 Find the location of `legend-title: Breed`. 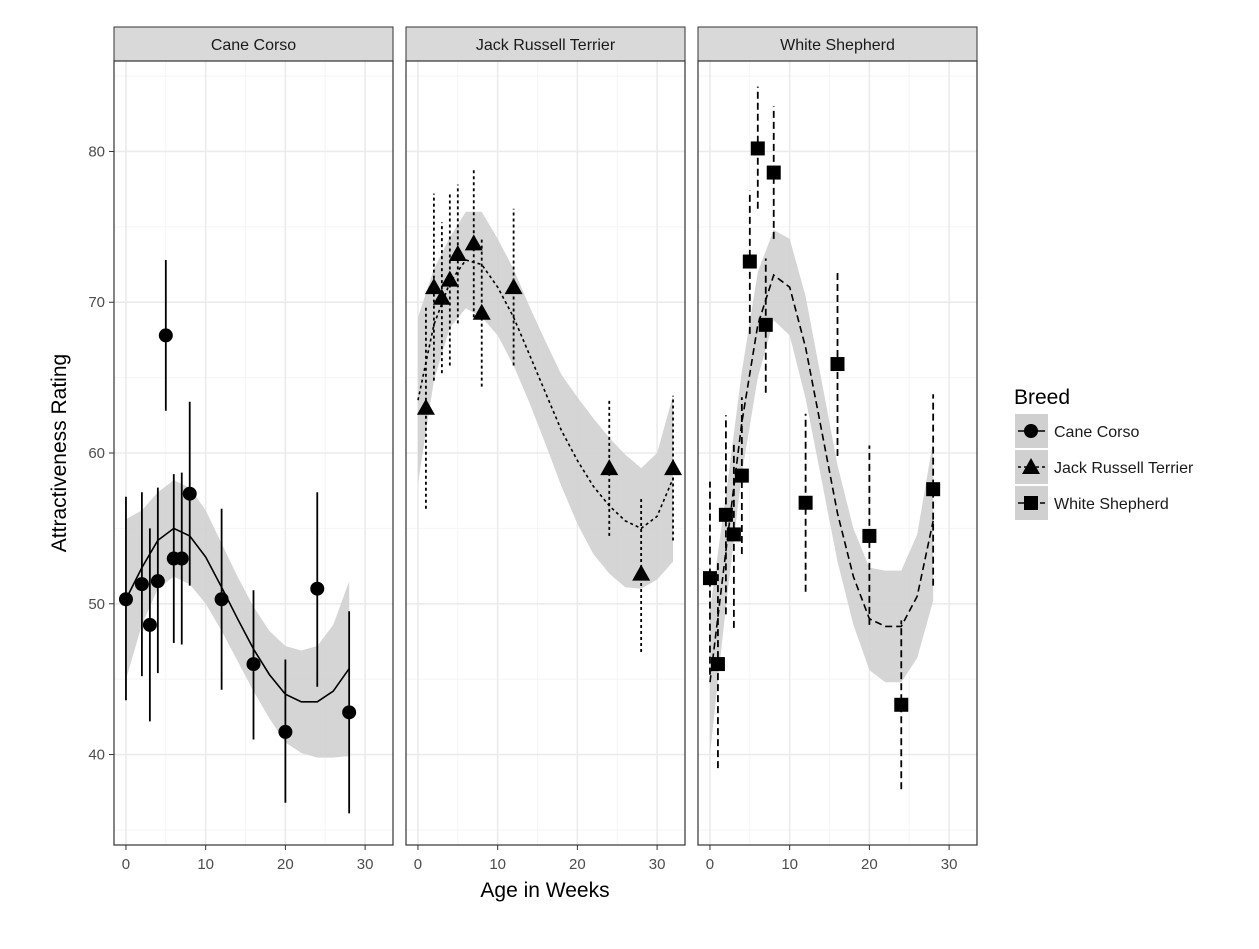

legend-title: Breed is located at coordinates (1042, 397).